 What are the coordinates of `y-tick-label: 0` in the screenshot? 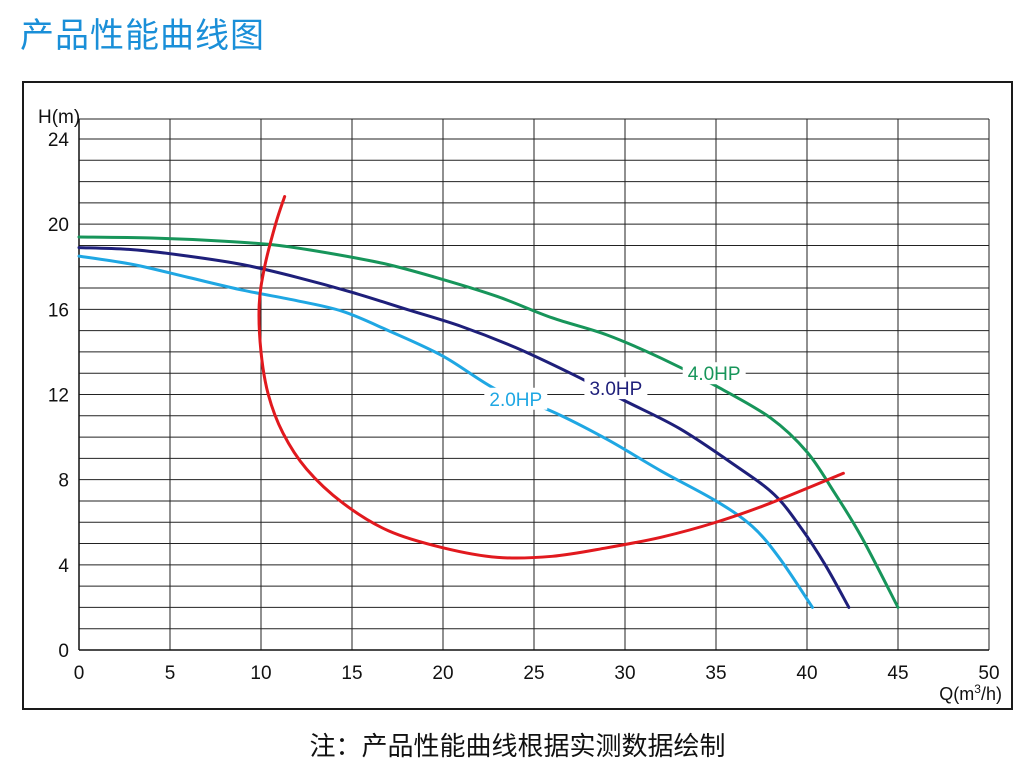 It's located at (63, 651).